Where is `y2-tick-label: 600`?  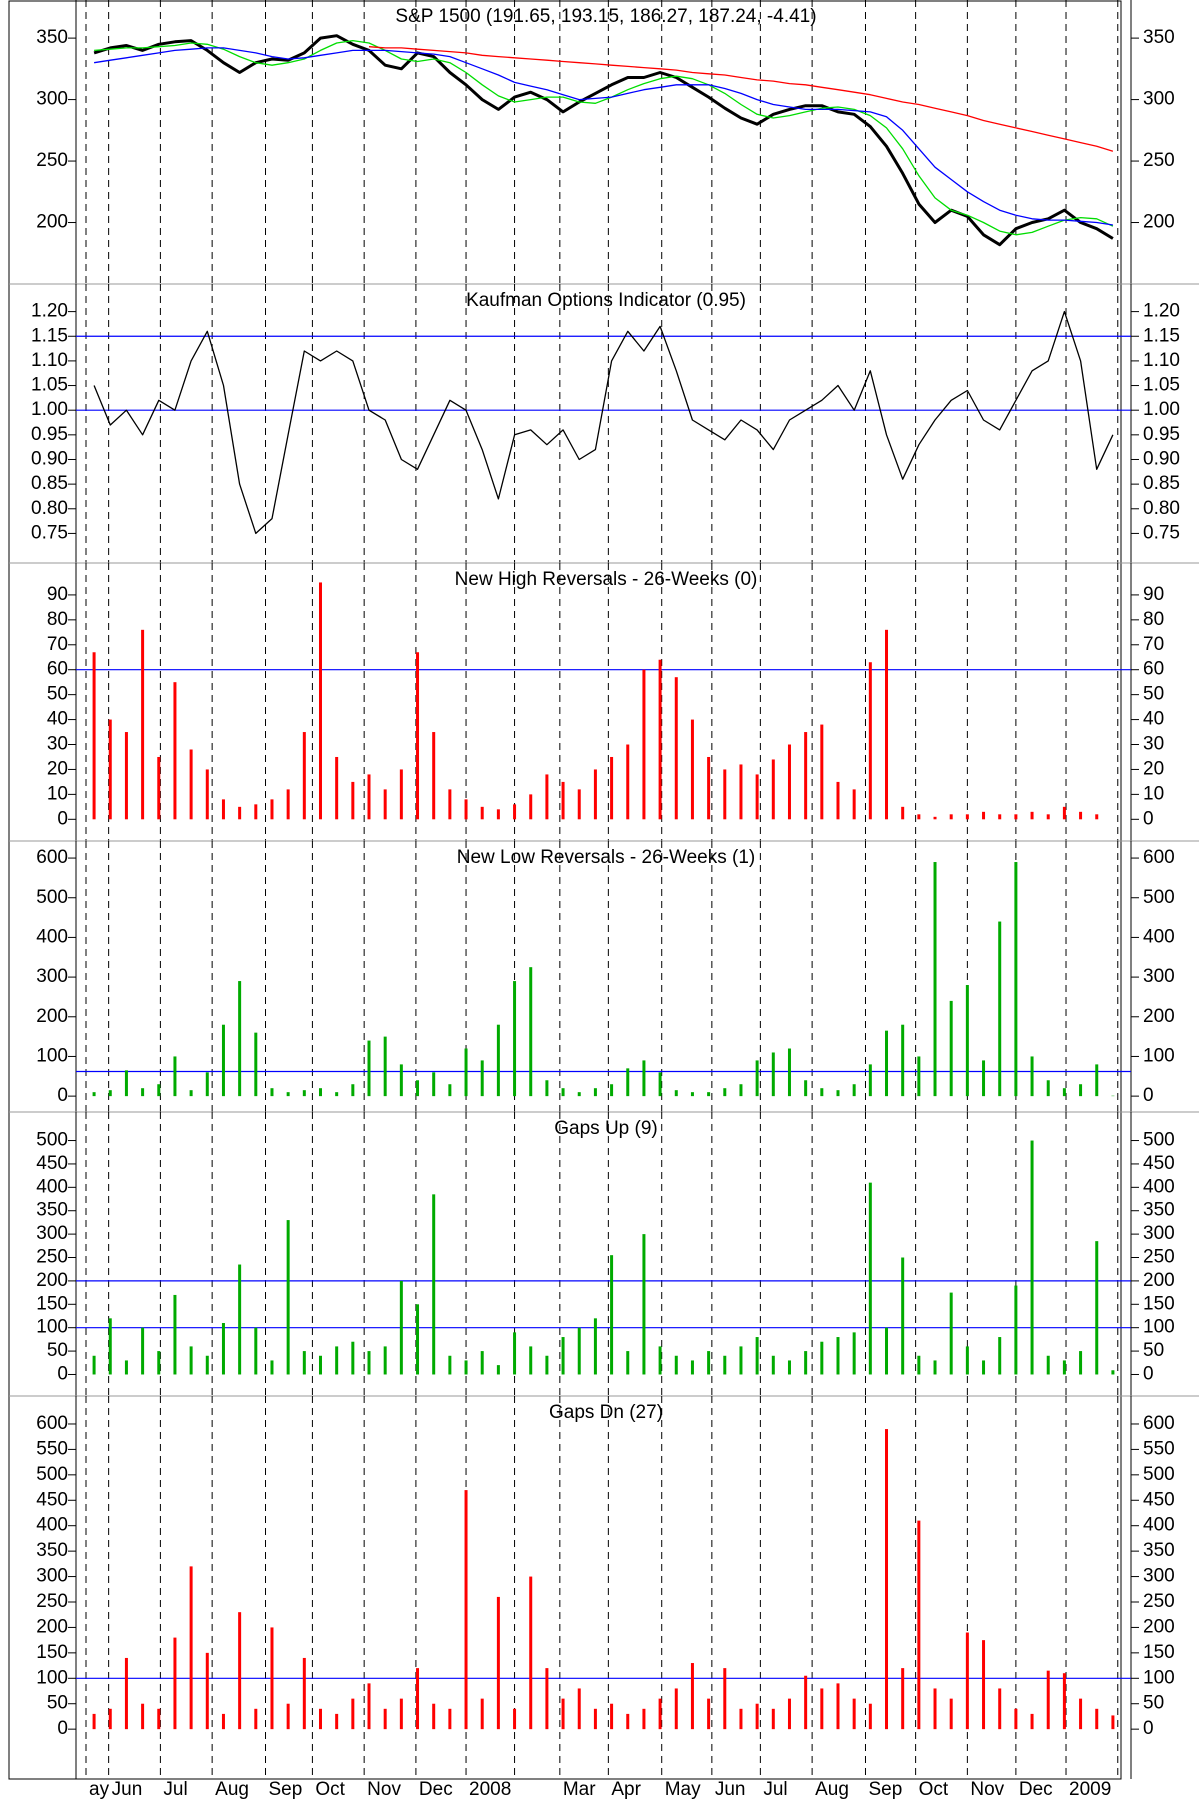
y2-tick-label: 600 is located at coordinates (1159, 857).